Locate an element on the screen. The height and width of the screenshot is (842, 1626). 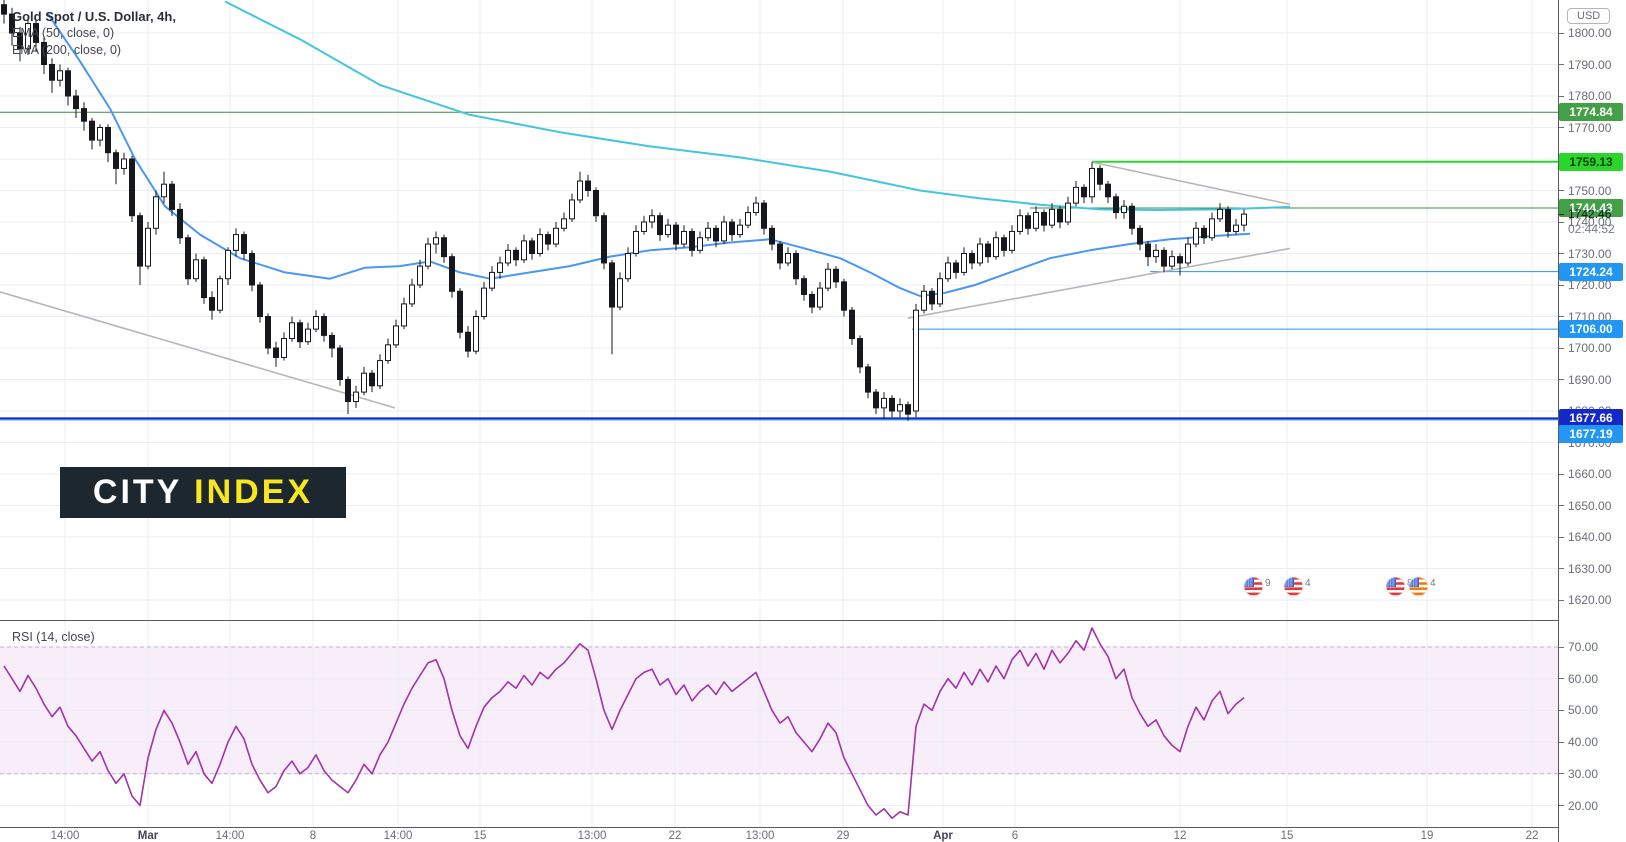
economic-event-marker: 8 is located at coordinates (1399, 586).